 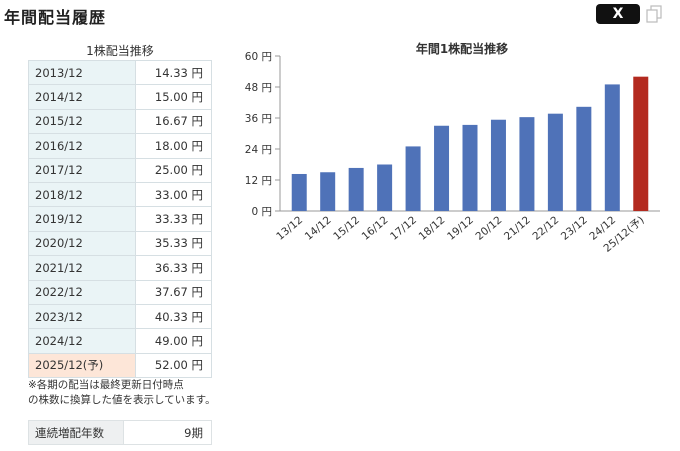 I want to click on year-cell: 2021/12, so click(x=82, y=268).